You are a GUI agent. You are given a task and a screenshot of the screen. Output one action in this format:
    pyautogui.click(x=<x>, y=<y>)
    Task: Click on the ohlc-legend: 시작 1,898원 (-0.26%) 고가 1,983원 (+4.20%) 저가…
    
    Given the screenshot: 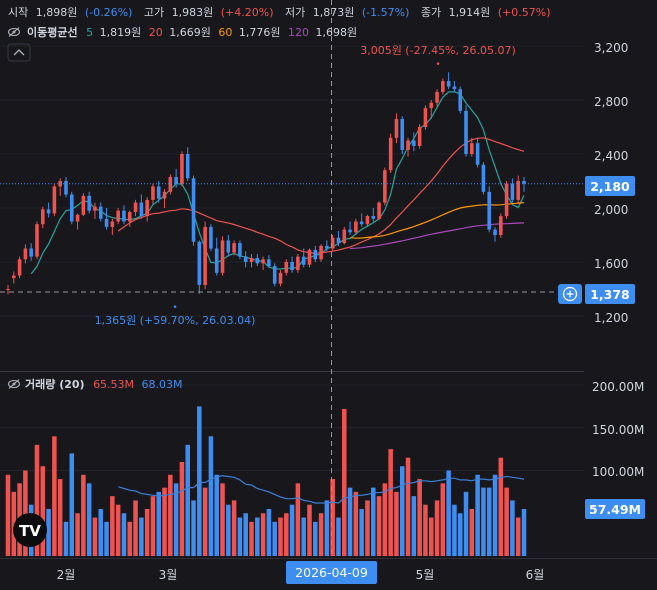 What is the action you would take?
    pyautogui.click(x=279, y=12)
    